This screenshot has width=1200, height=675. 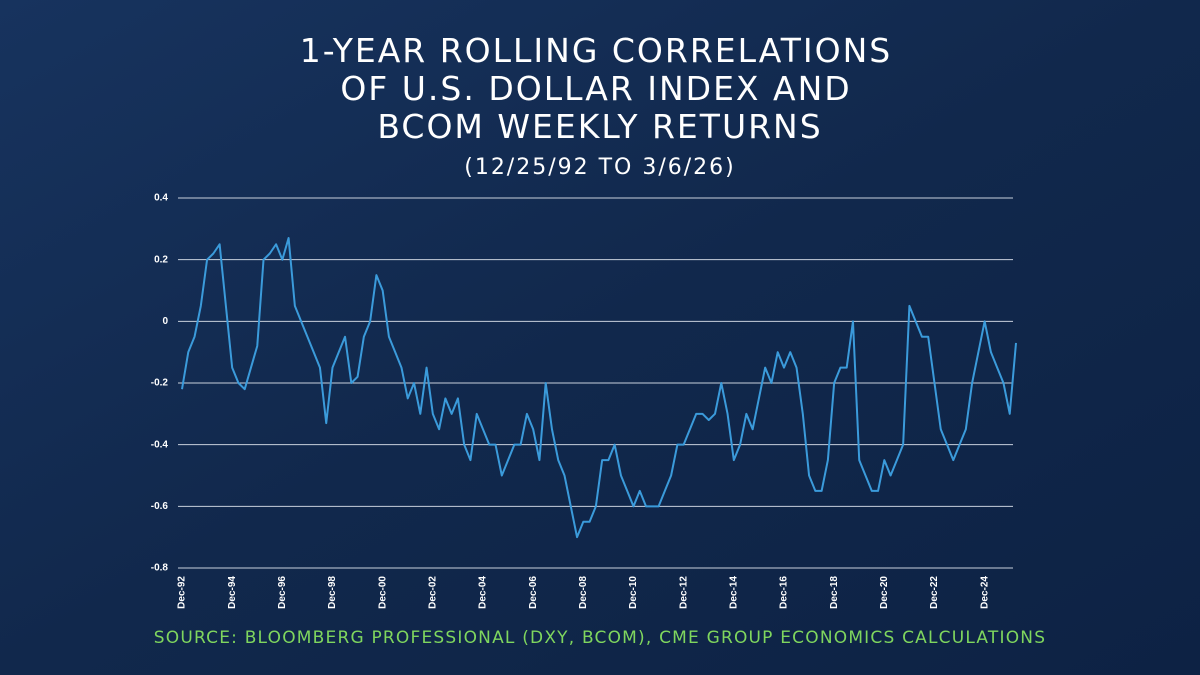 What do you see at coordinates (784, 592) in the screenshot?
I see `x-tick-label: Dec-16` at bounding box center [784, 592].